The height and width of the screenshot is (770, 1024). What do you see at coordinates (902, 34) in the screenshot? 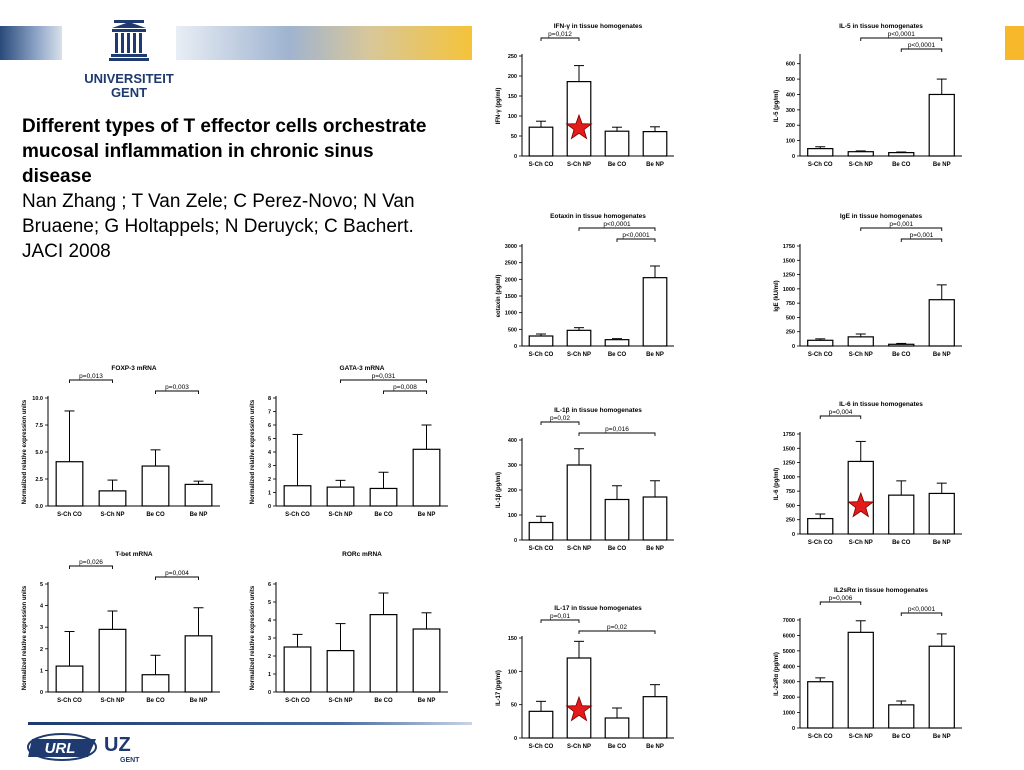
I see `p-value-label: p<0,0001` at bounding box center [902, 34].